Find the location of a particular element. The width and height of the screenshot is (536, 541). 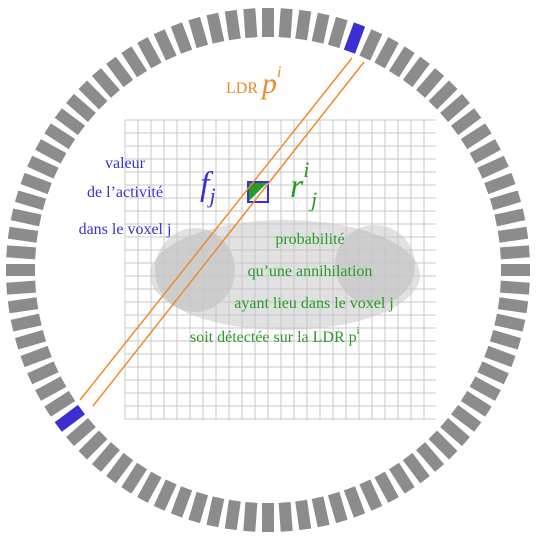

activity-line: de l’activité is located at coordinates (125, 192).